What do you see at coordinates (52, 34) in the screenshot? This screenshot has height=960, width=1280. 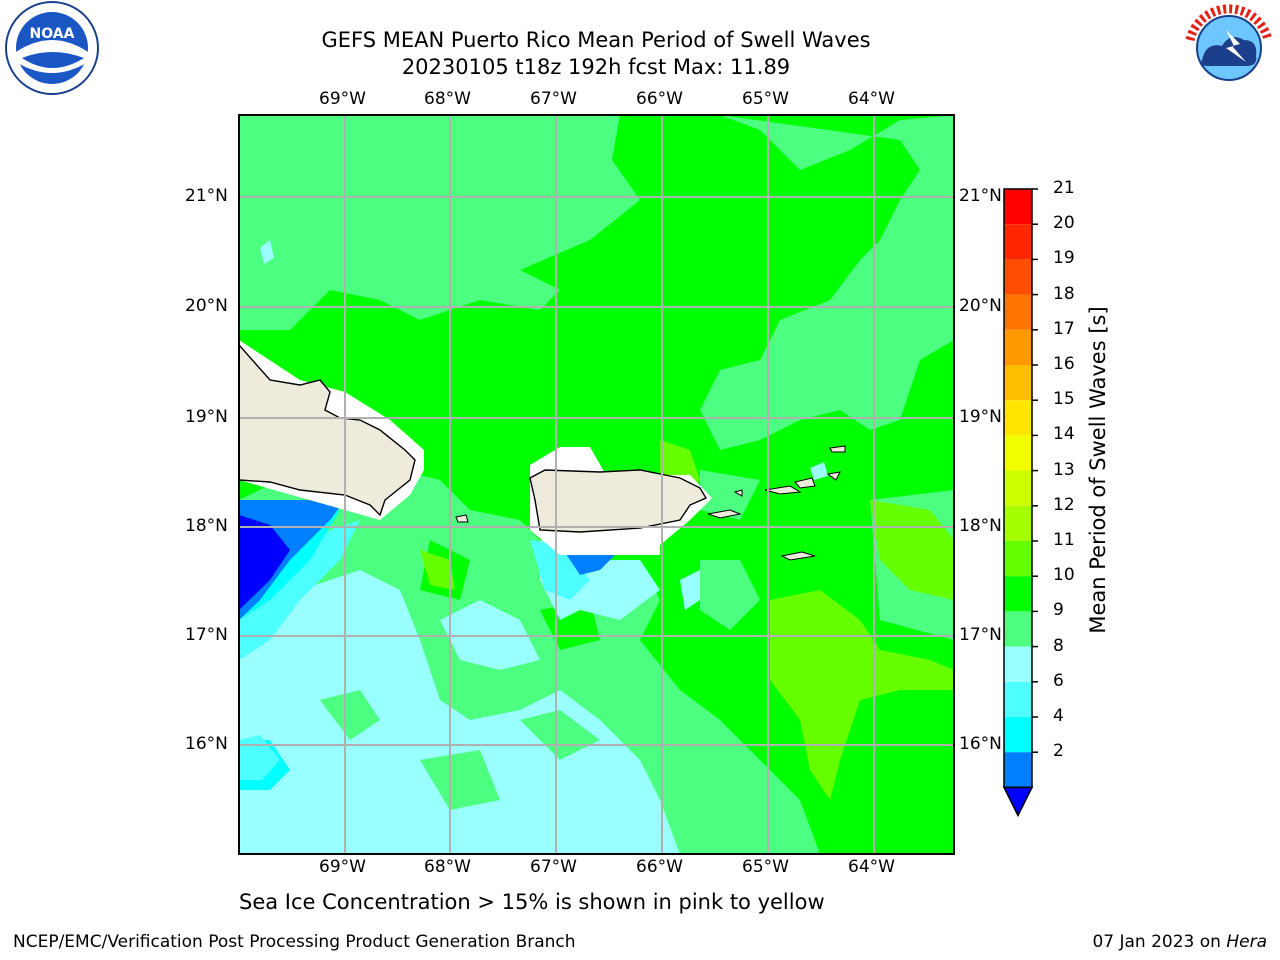 I see `noaa-logo-text: NOAA` at bounding box center [52, 34].